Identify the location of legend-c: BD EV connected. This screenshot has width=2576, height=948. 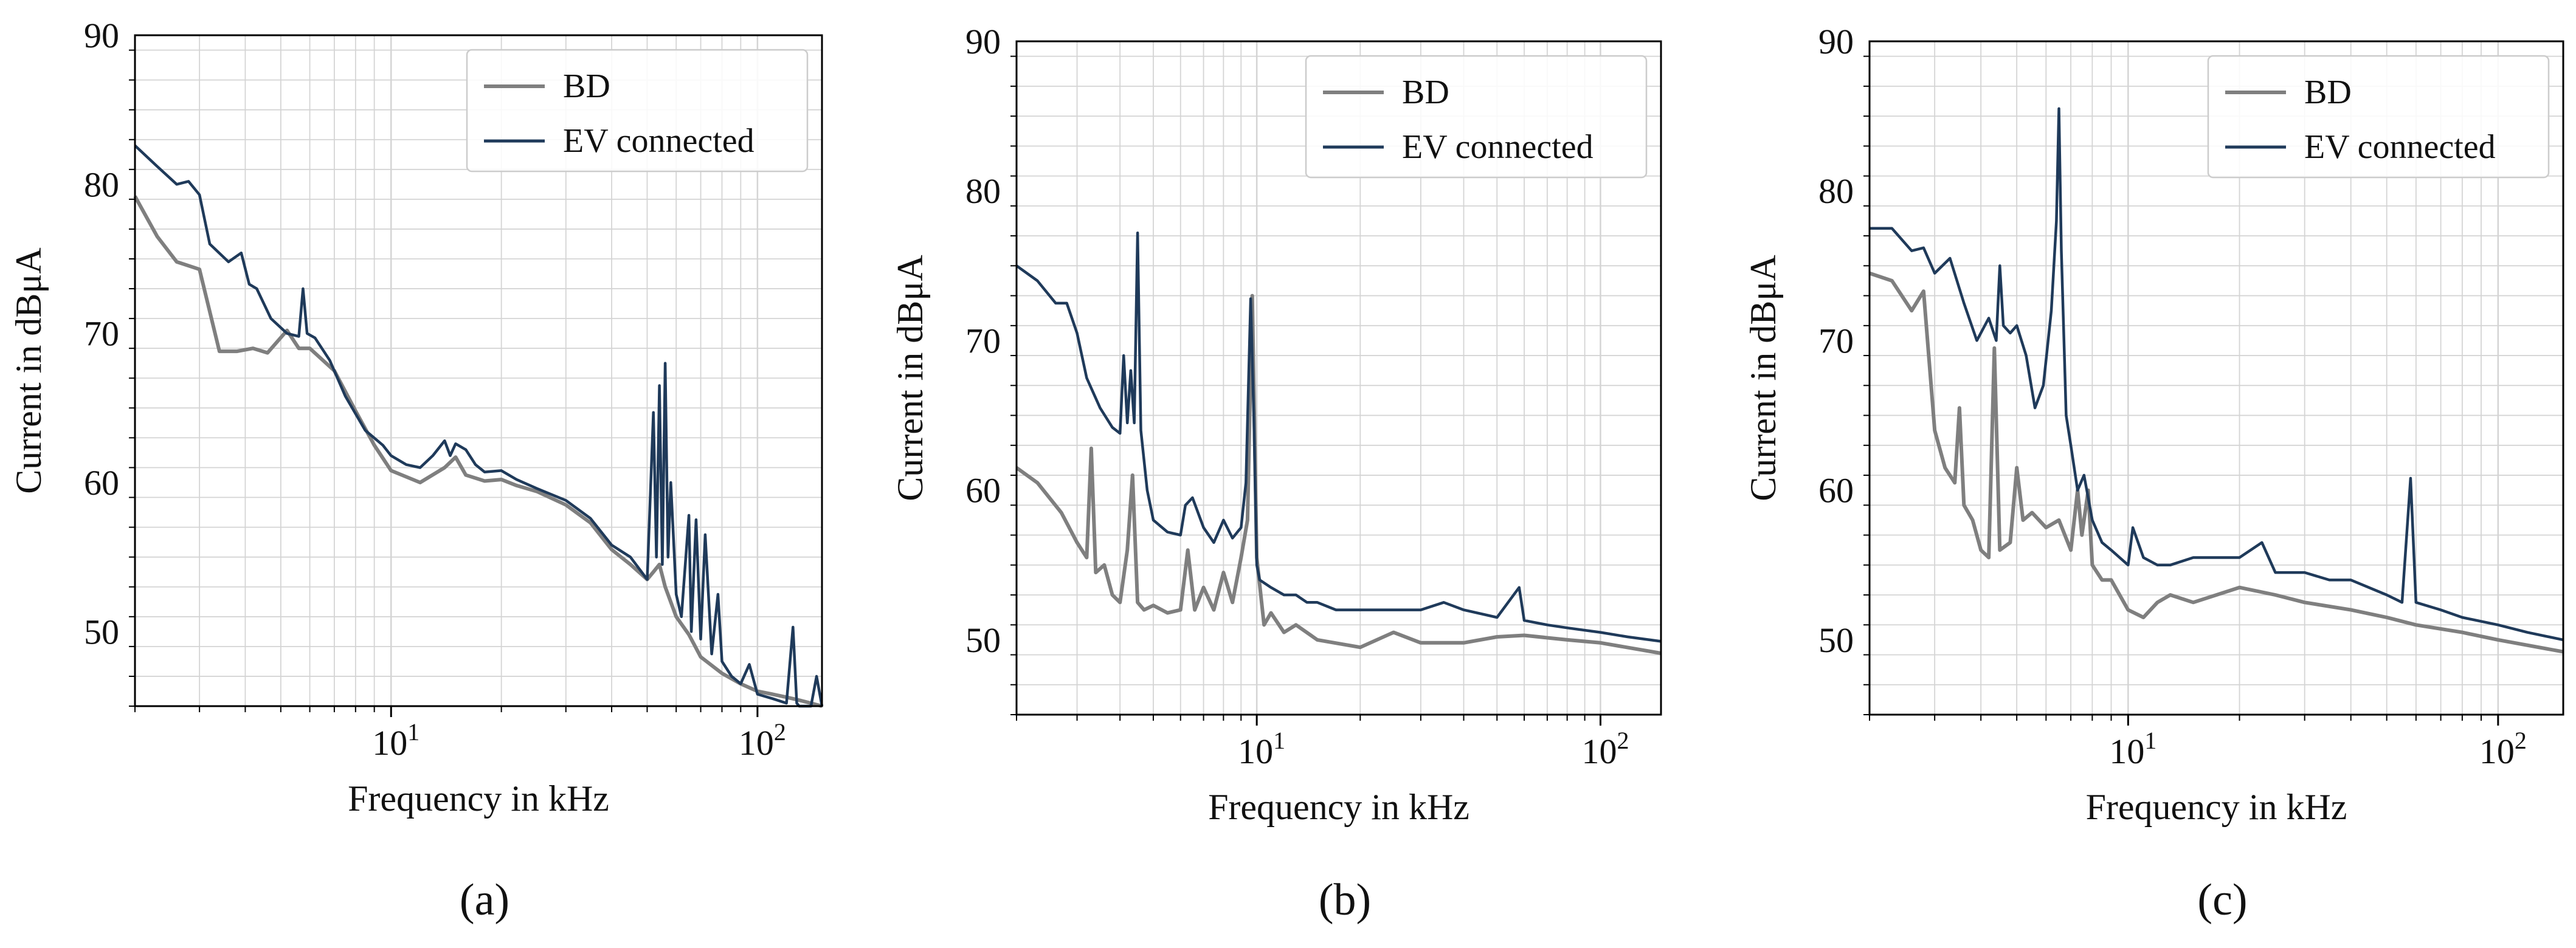
(2378, 117).